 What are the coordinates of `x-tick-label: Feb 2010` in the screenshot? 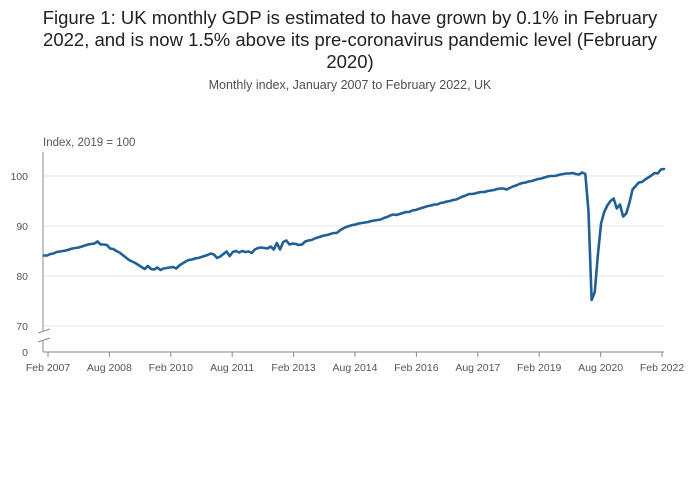 It's located at (171, 368).